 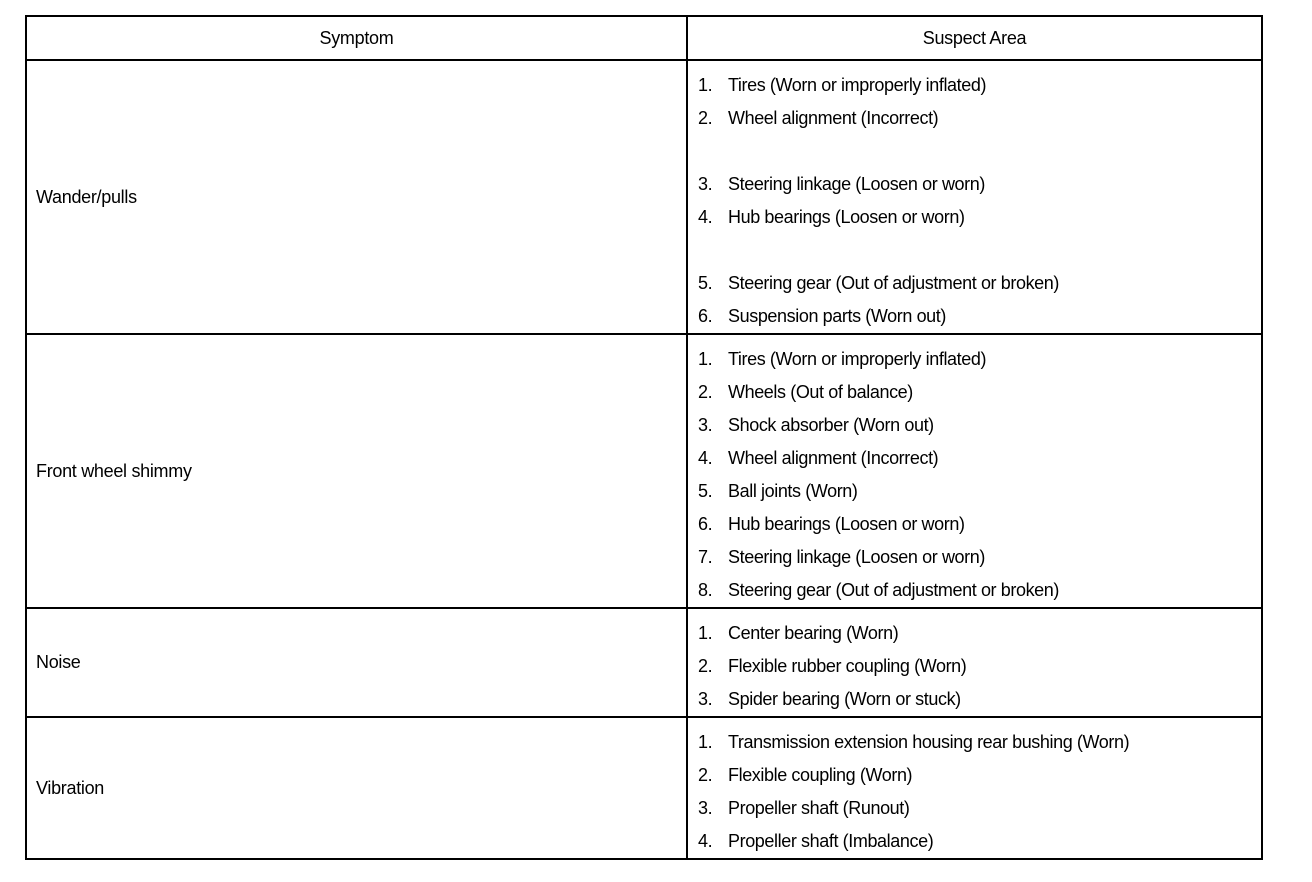 What do you see at coordinates (813, 633) in the screenshot?
I see `item-text: Center bearing (Worn)` at bounding box center [813, 633].